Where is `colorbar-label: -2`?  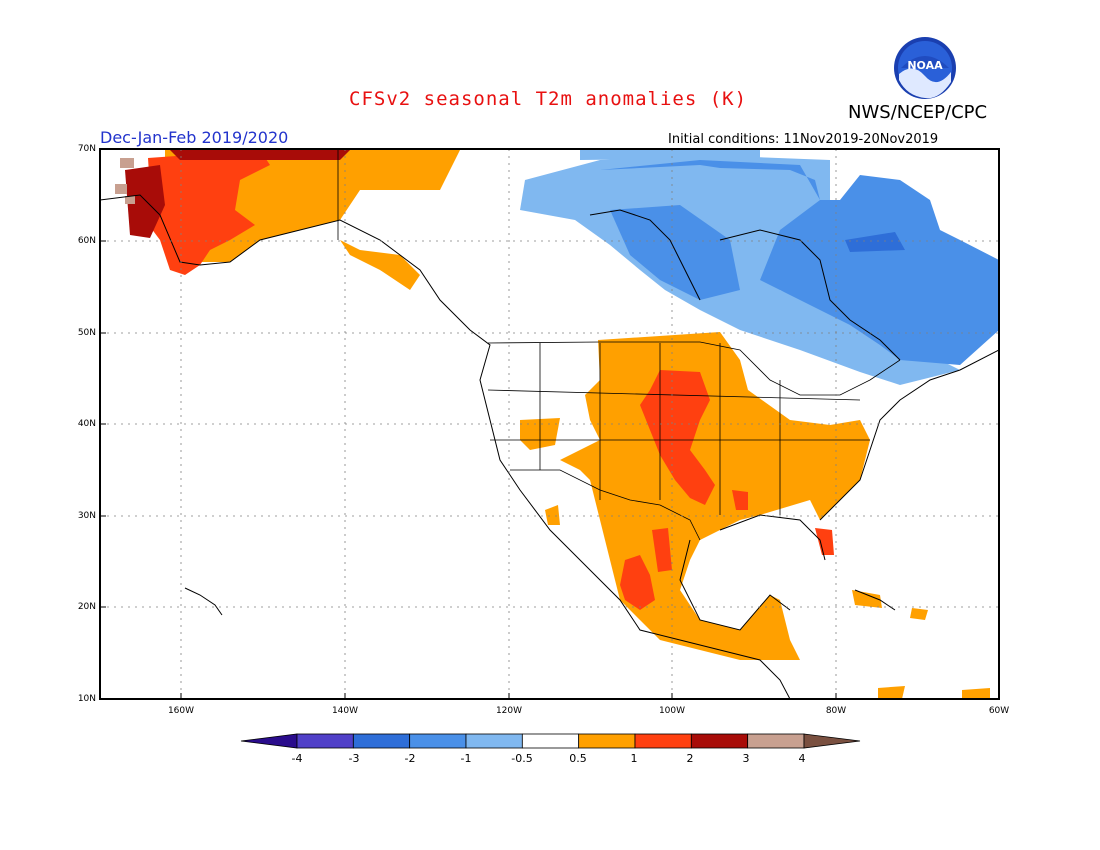 colorbar-label: -2 is located at coordinates (410, 758).